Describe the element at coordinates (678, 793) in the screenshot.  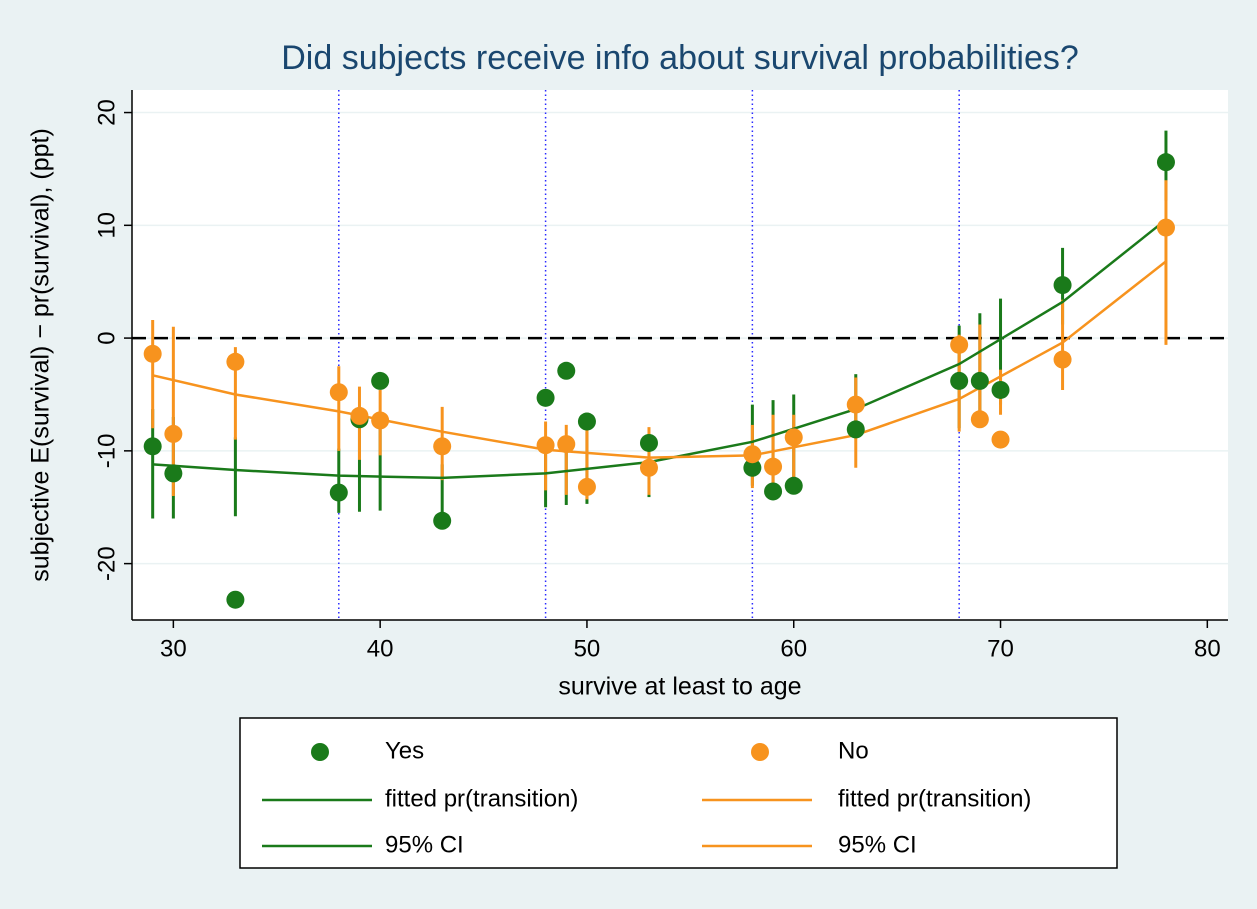
I see `legend-box` at that location.